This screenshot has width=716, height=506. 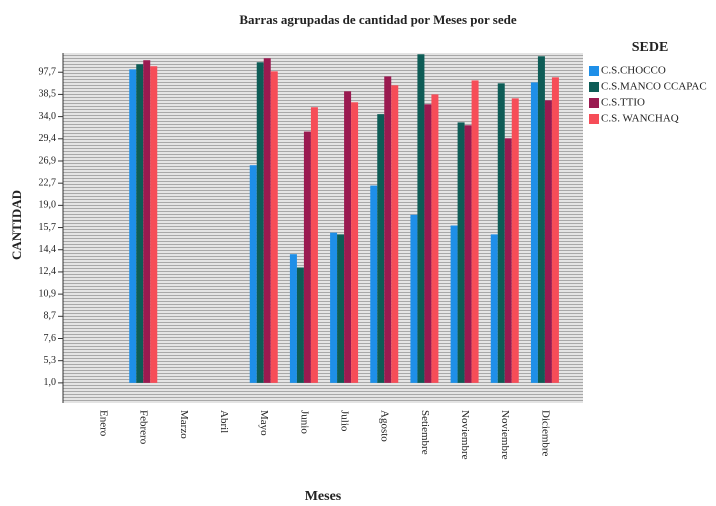 I want to click on x-tick-label: Agosto, so click(x=385, y=426).